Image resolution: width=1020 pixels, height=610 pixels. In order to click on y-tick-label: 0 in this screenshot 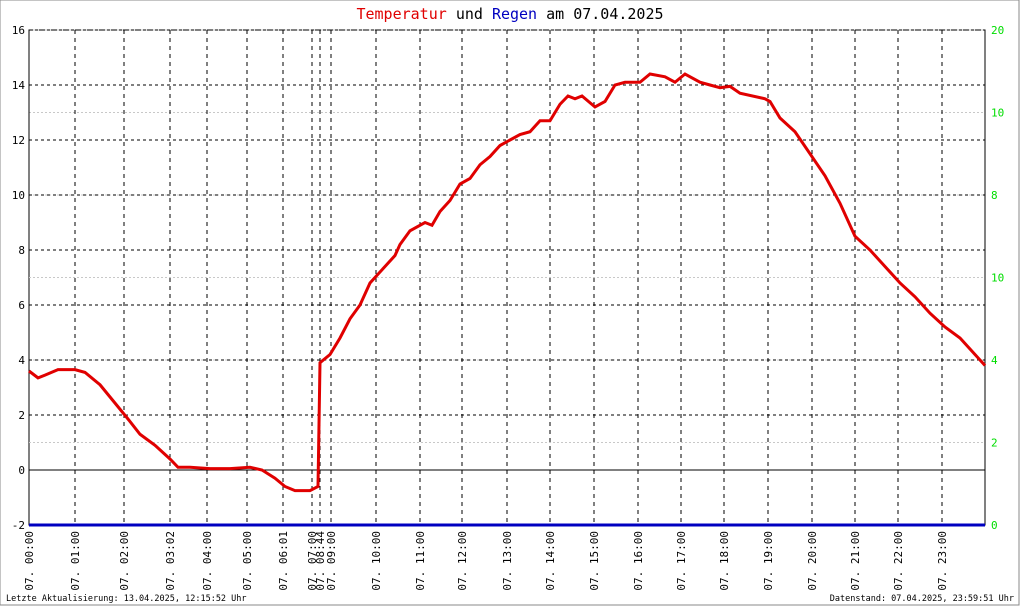, I will do `click(21, 470)`.